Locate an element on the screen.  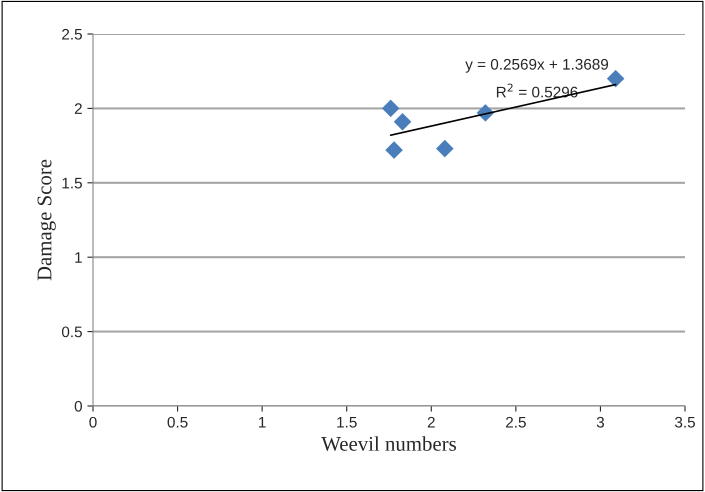
x-tick-label: 2.5 is located at coordinates (516, 422).